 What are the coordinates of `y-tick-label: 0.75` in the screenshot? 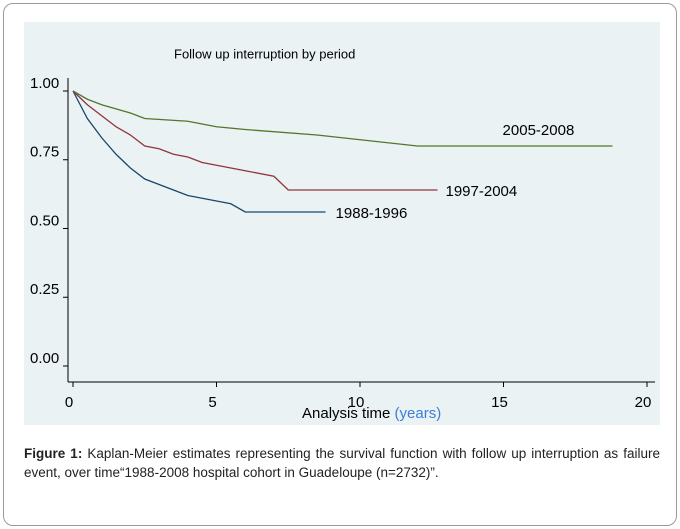 It's located at (44, 152).